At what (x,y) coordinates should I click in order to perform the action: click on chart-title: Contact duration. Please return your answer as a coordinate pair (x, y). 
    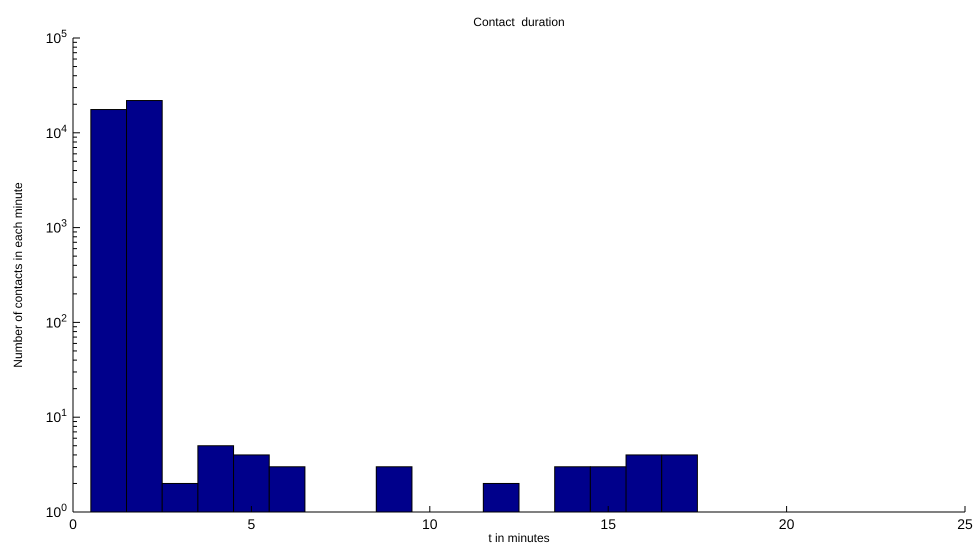
    Looking at the image, I should click on (519, 22).